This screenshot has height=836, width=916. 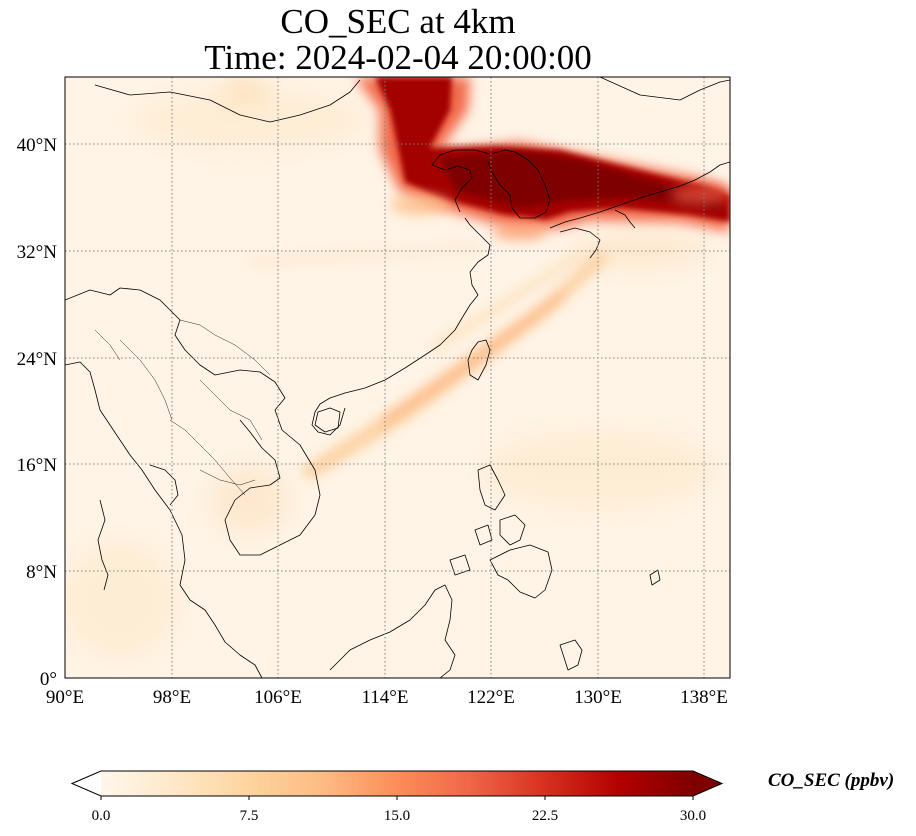 What do you see at coordinates (182, 407) in the screenshot?
I see `country-borders` at bounding box center [182, 407].